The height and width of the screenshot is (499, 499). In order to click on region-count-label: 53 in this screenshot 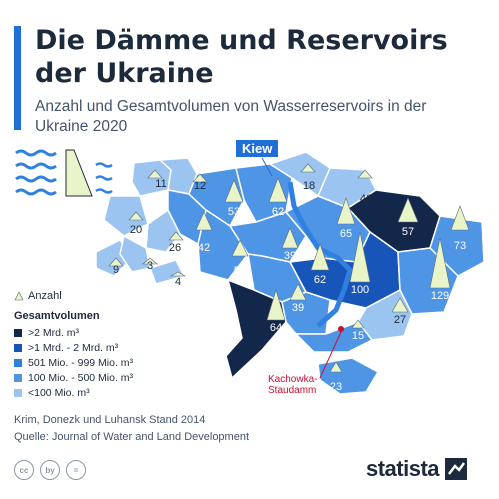, I will do `click(234, 212)`.